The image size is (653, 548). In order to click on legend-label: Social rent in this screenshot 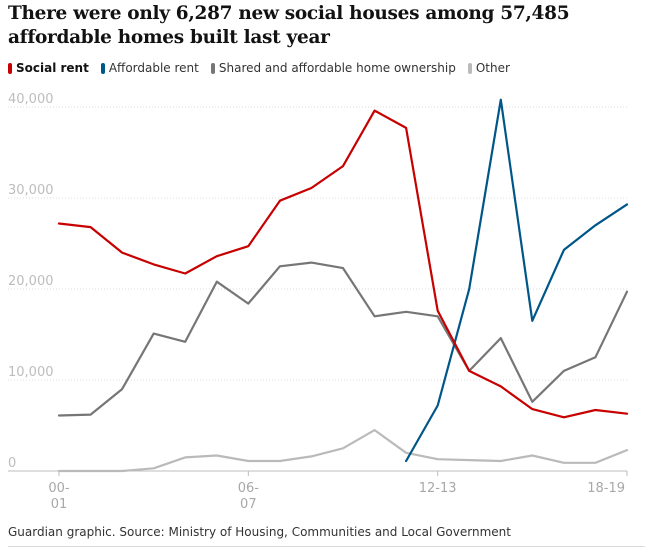, I will do `click(52, 68)`.